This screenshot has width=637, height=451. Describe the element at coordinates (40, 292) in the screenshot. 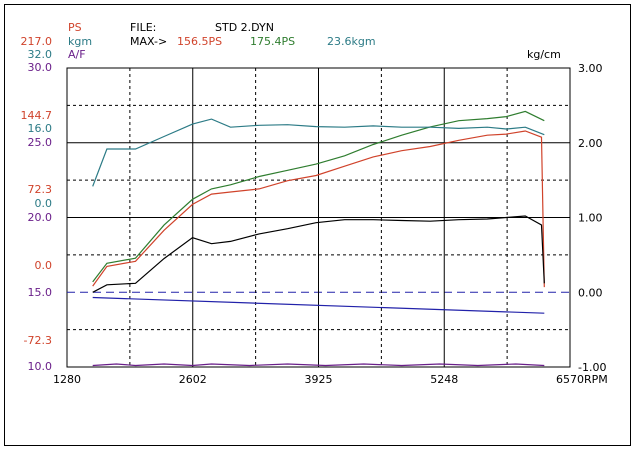

I see `left-tick-label: 15.0` at that location.